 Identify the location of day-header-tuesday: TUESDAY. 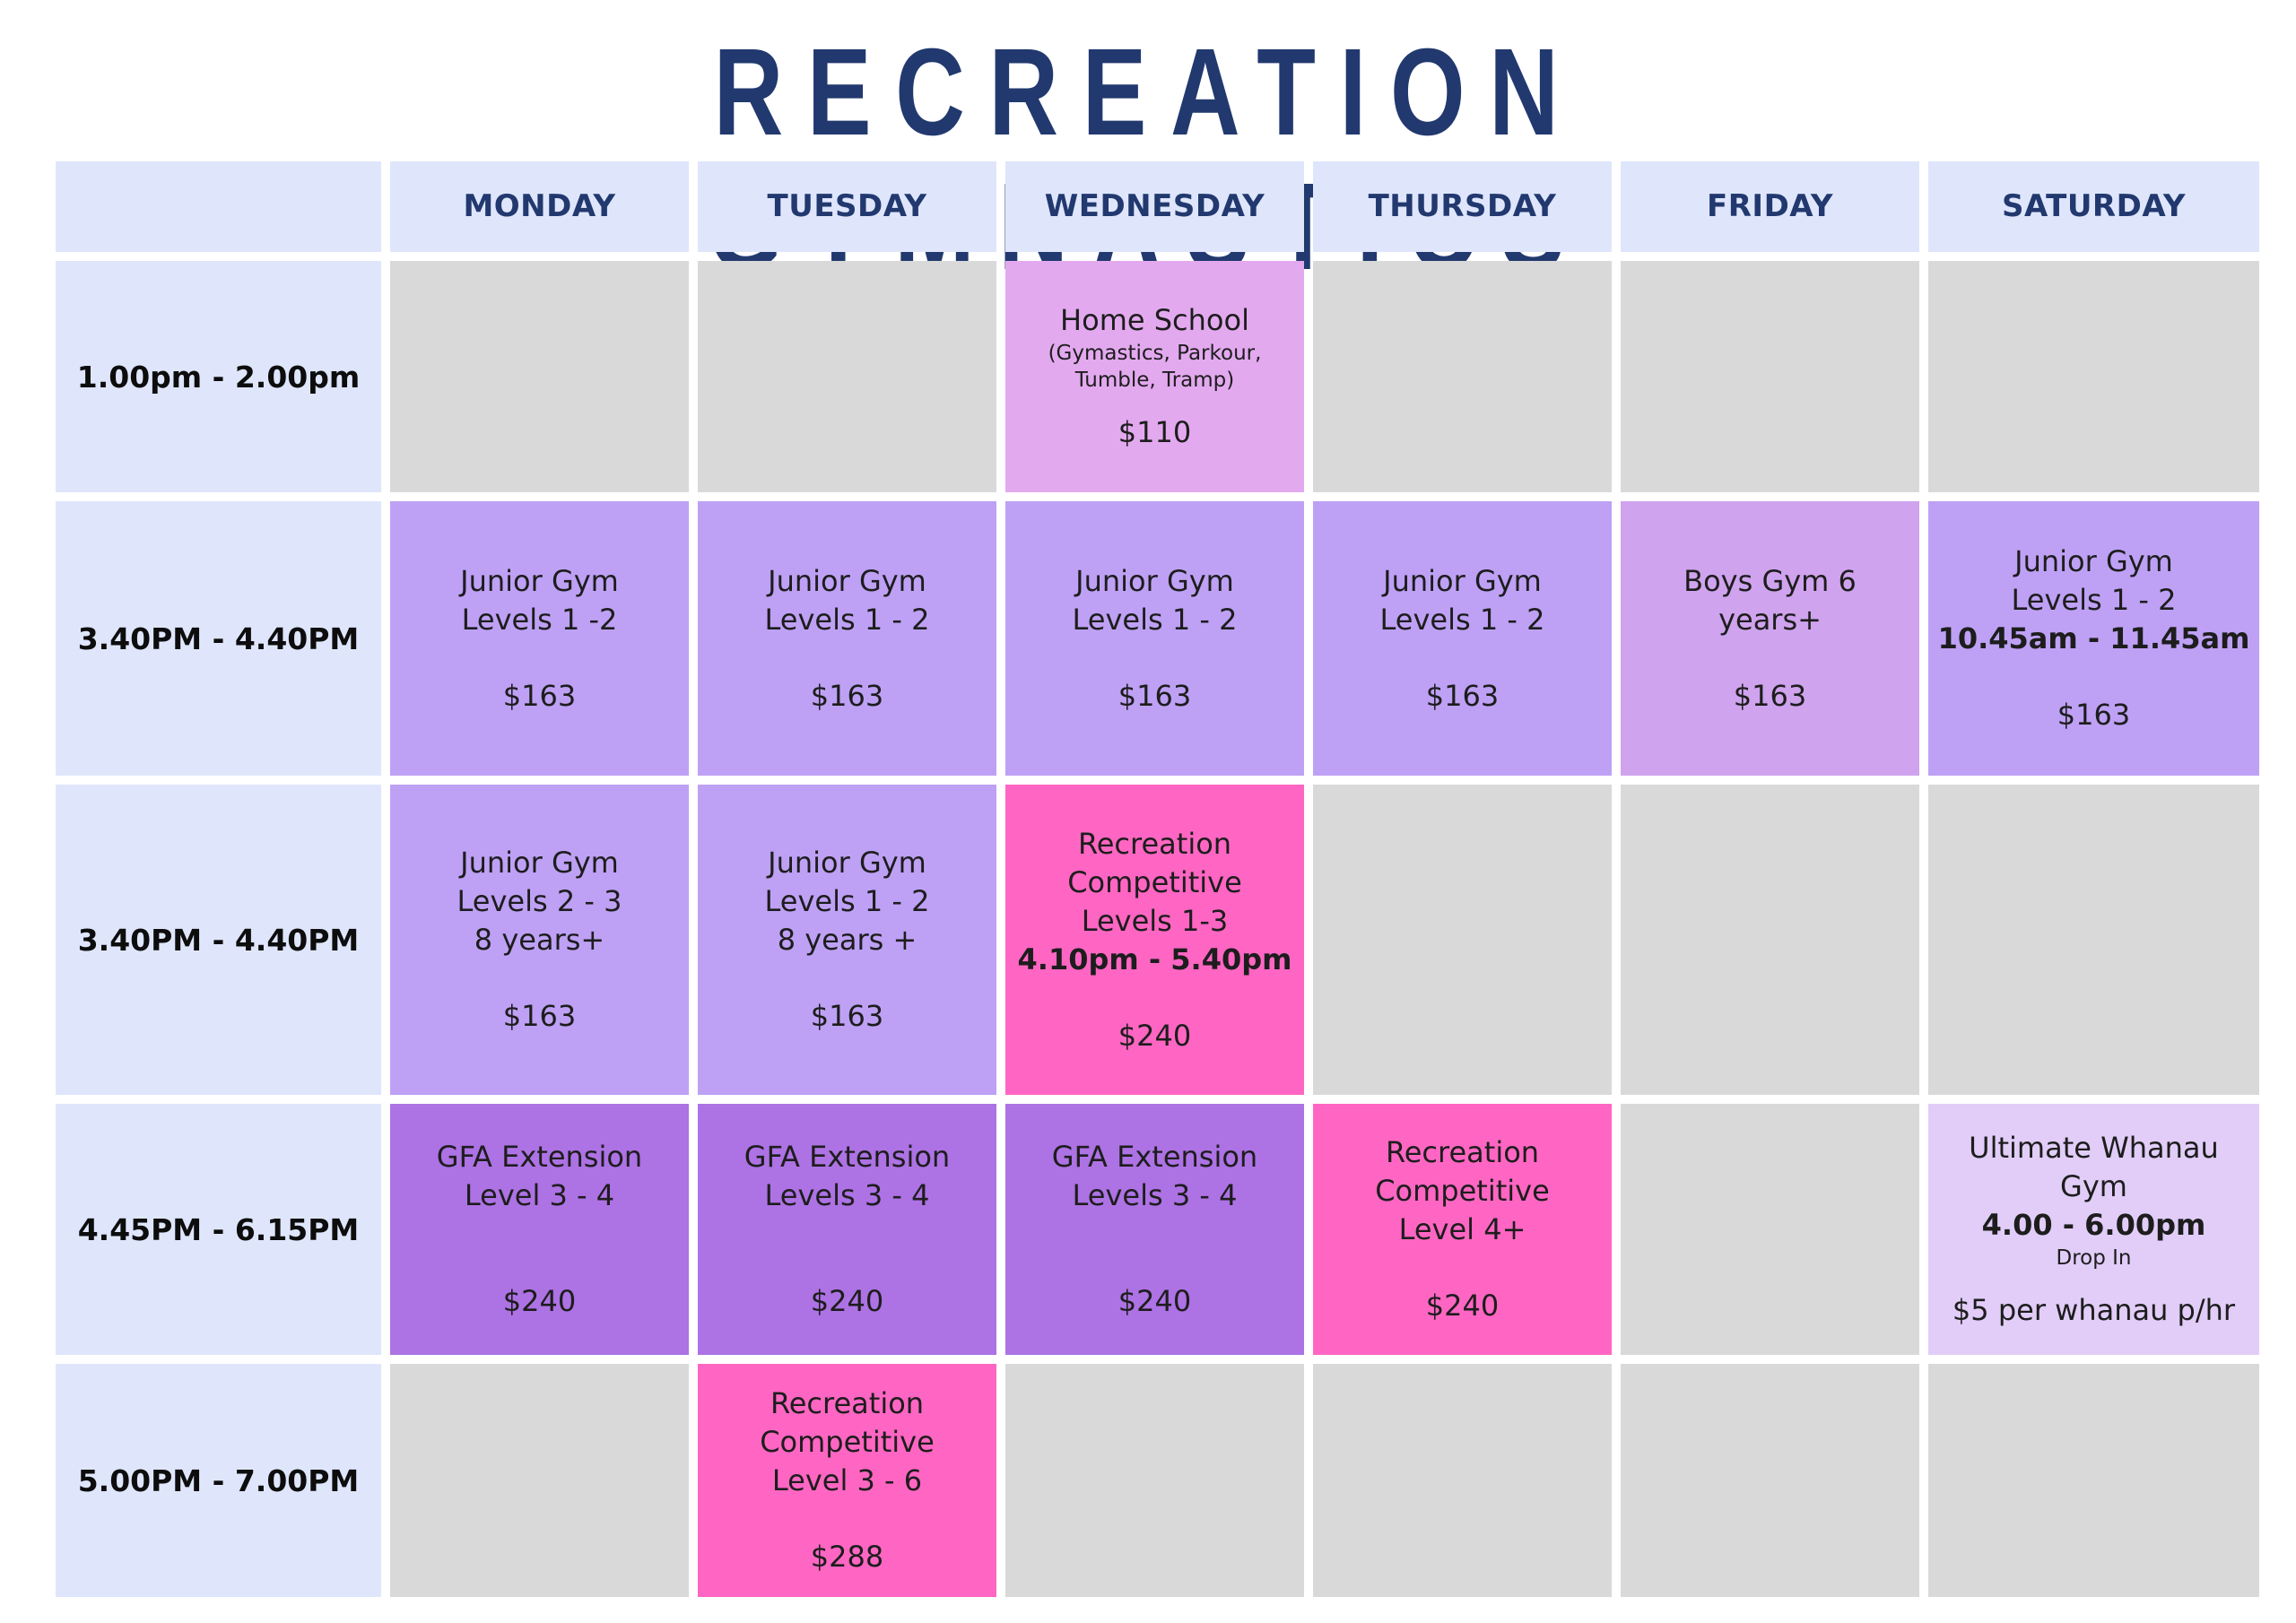
(847, 206).